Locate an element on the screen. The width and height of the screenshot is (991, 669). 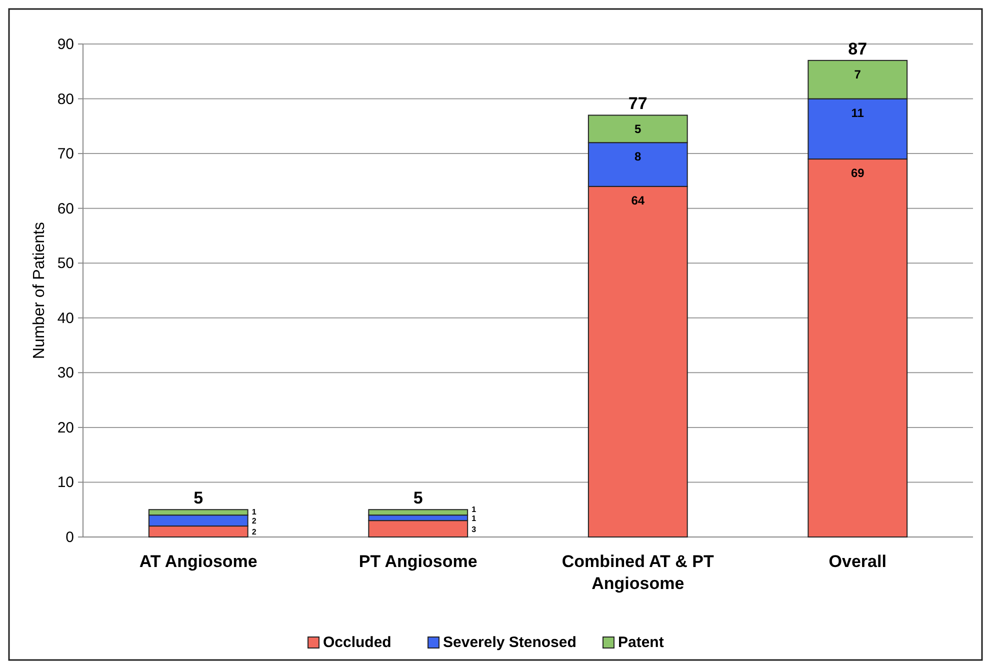
x-tick-label: PT Angiosome is located at coordinates (418, 561).